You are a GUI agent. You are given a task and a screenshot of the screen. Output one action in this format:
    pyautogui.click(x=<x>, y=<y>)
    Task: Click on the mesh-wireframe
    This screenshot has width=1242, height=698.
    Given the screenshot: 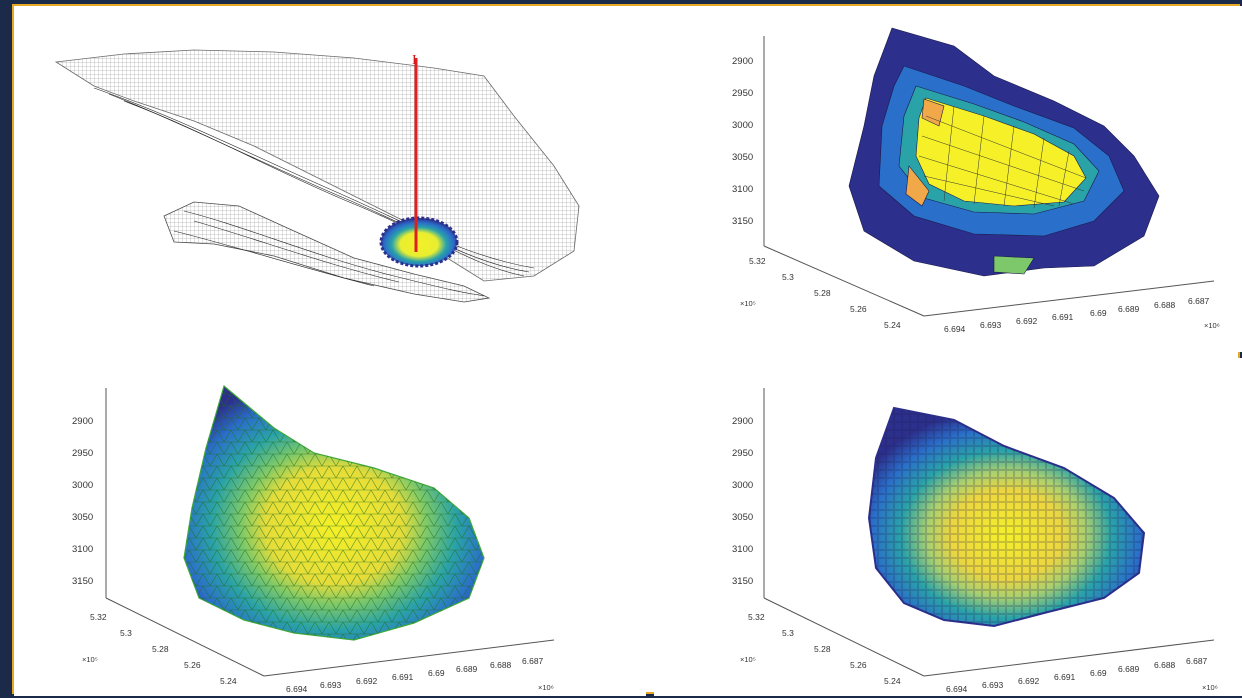 What is the action you would take?
    pyautogui.click(x=334, y=513)
    